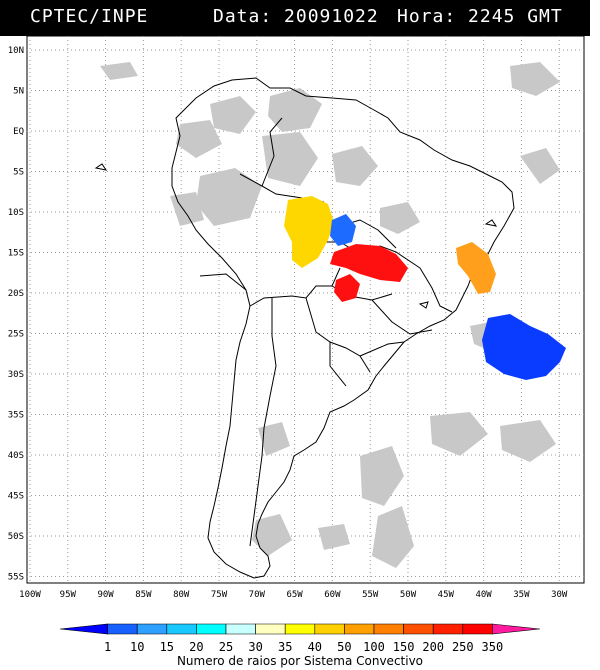 The image size is (600, 670). What do you see at coordinates (18, 92) in the screenshot?
I see `lat-label: 5N` at bounding box center [18, 92].